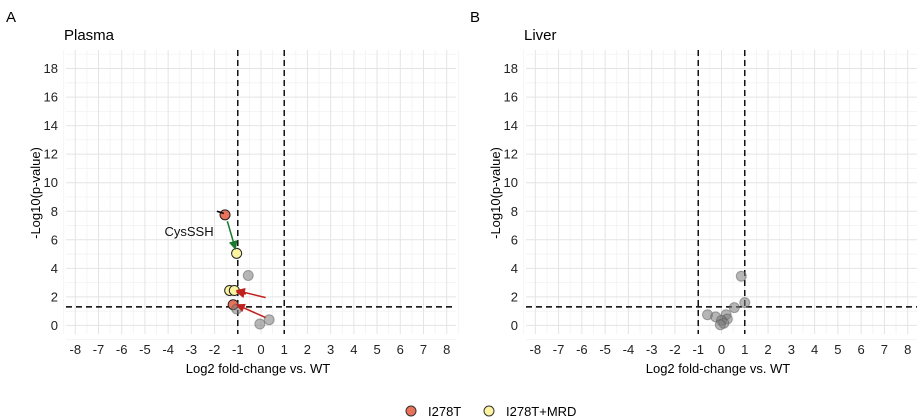  What do you see at coordinates (400, 349) in the screenshot?
I see `panel-a-xtick-label: 6` at bounding box center [400, 349].